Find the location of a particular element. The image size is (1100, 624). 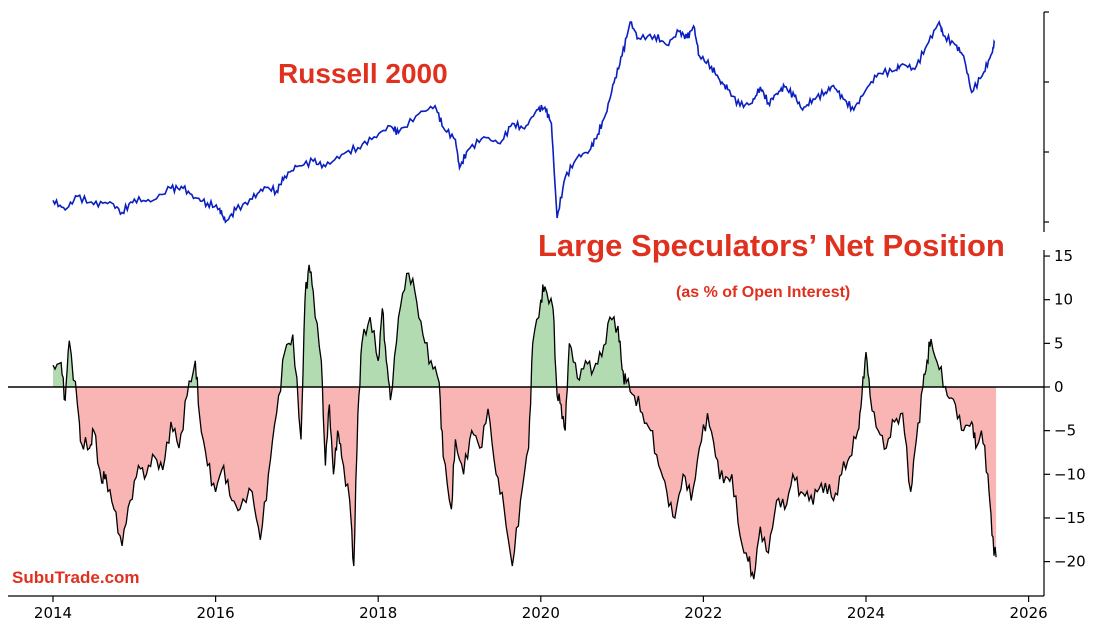

y-tick-label: −20 is located at coordinates (1070, 562).